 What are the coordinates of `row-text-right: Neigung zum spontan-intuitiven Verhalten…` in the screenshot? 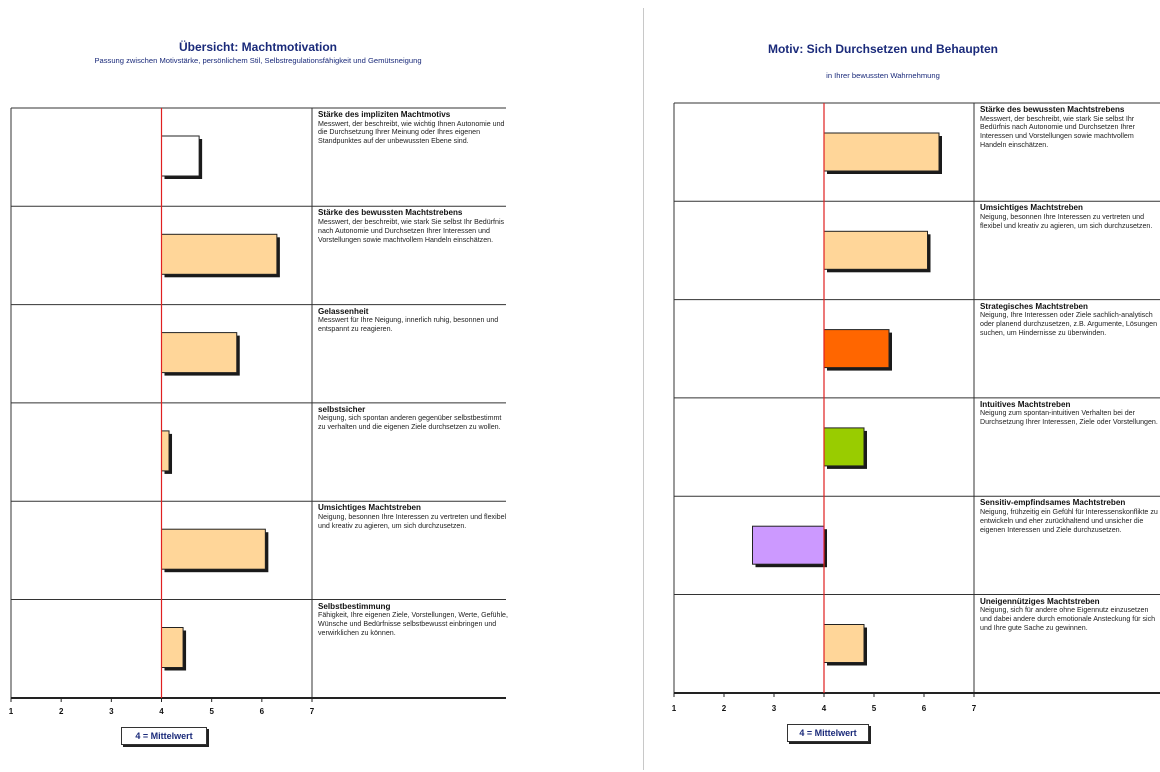 It's located at (1069, 418).